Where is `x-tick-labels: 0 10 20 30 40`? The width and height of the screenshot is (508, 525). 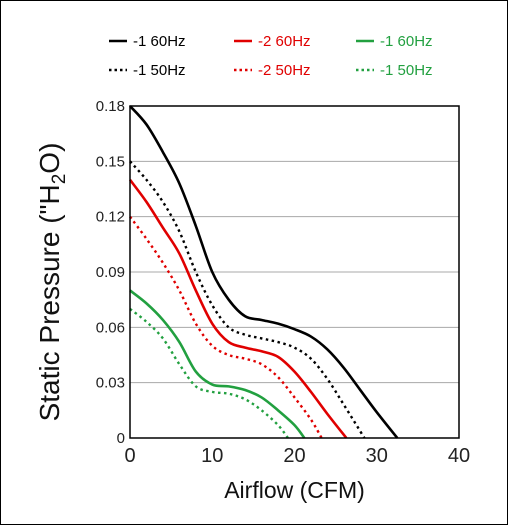
x-tick-labels: 0 10 20 30 40 is located at coordinates (297, 456).